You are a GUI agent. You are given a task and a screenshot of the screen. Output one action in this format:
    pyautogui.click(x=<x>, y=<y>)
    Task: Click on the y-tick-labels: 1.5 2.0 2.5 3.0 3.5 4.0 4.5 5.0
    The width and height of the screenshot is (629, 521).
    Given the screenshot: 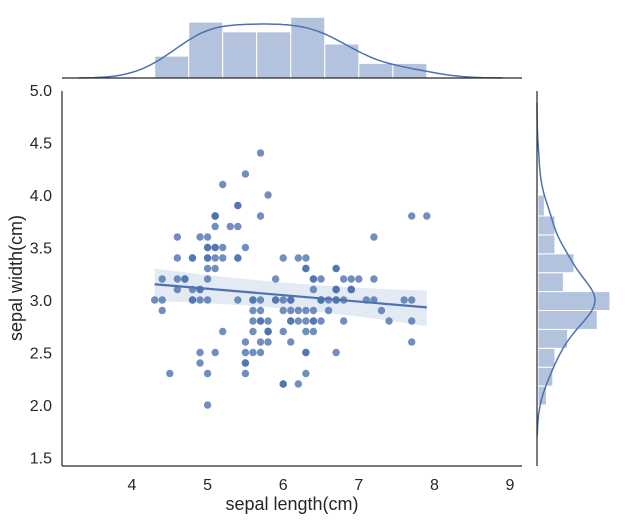 What is the action you would take?
    pyautogui.click(x=41, y=275)
    